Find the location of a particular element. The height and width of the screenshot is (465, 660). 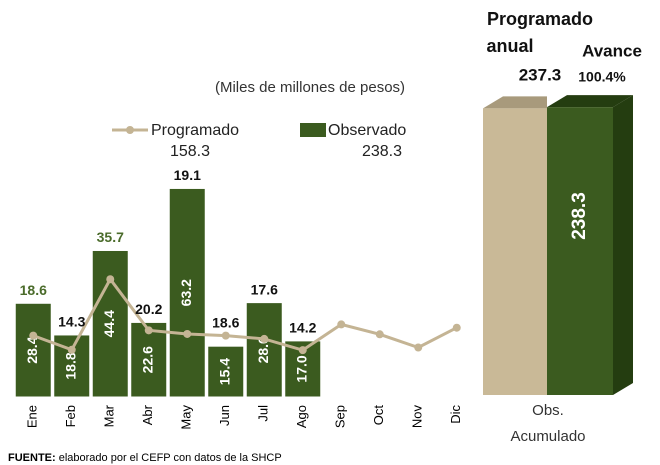

bar-value-label: 28.4 is located at coordinates (32, 349).